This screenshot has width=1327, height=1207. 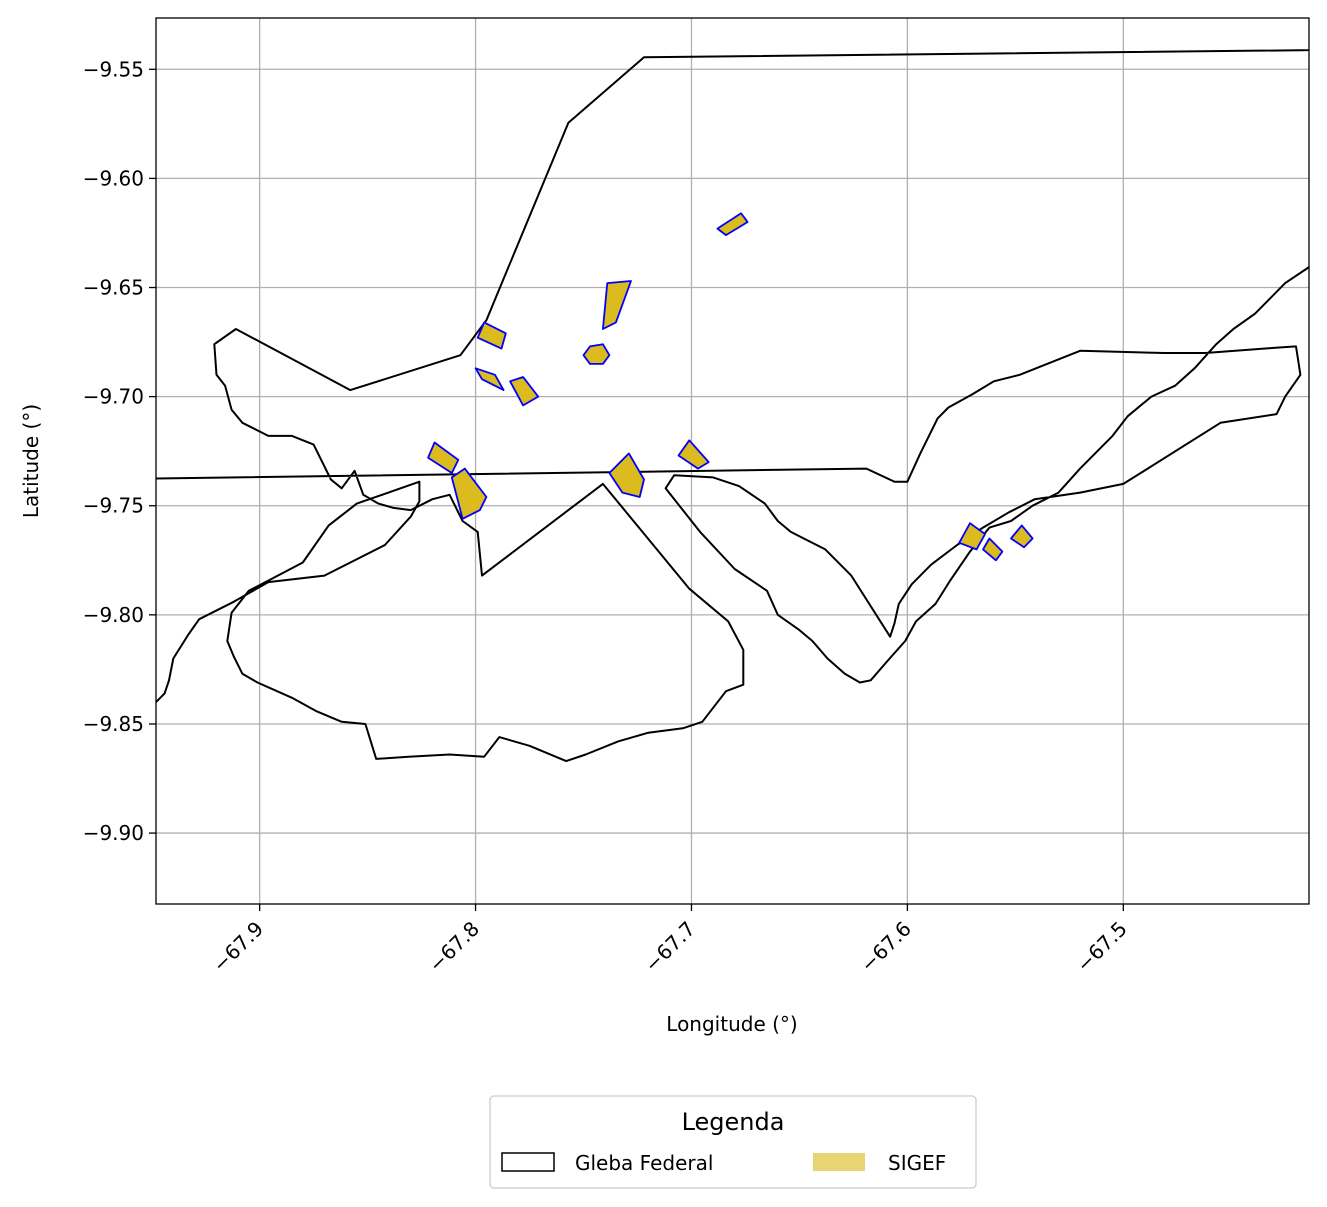 I want to click on legend-swatch-gleba, so click(x=528, y=1162).